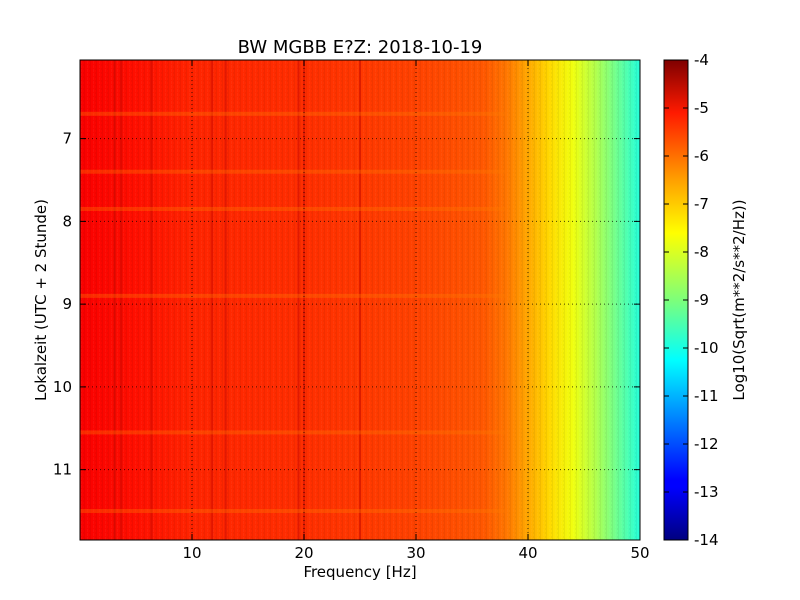 This screenshot has height=600, width=800. I want to click on colorbar-tick-label-6: -10, so click(706, 348).